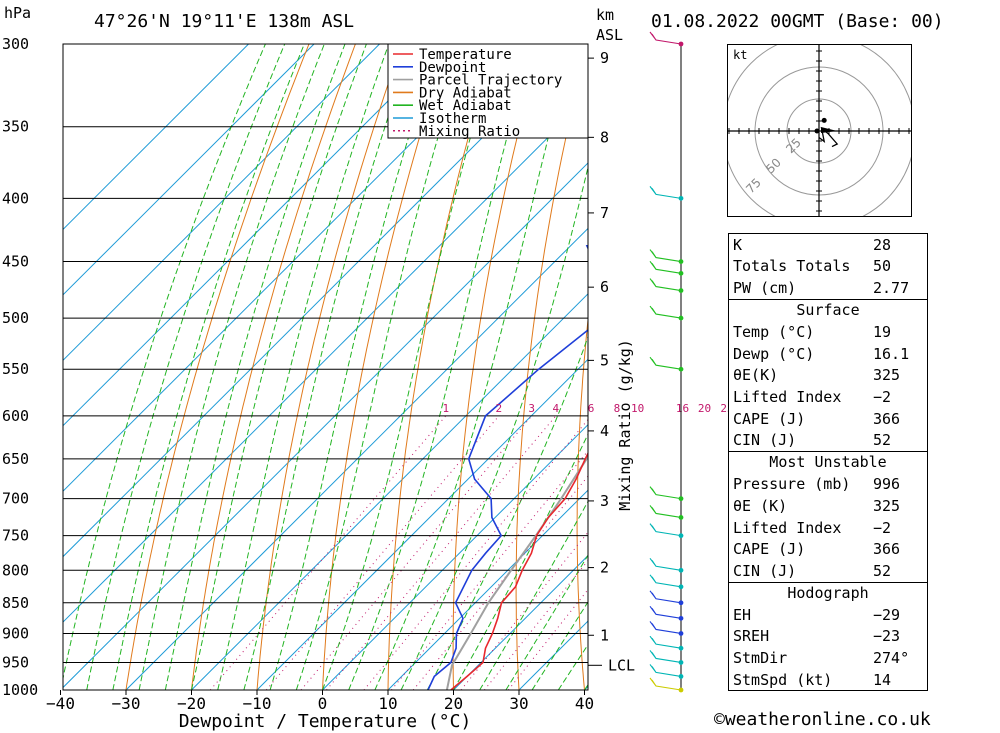 This screenshot has width=1000, height=733. Describe the element at coordinates (787, 396) in the screenshot. I see `surface-lifted-index-label: Lifted Index` at that location.